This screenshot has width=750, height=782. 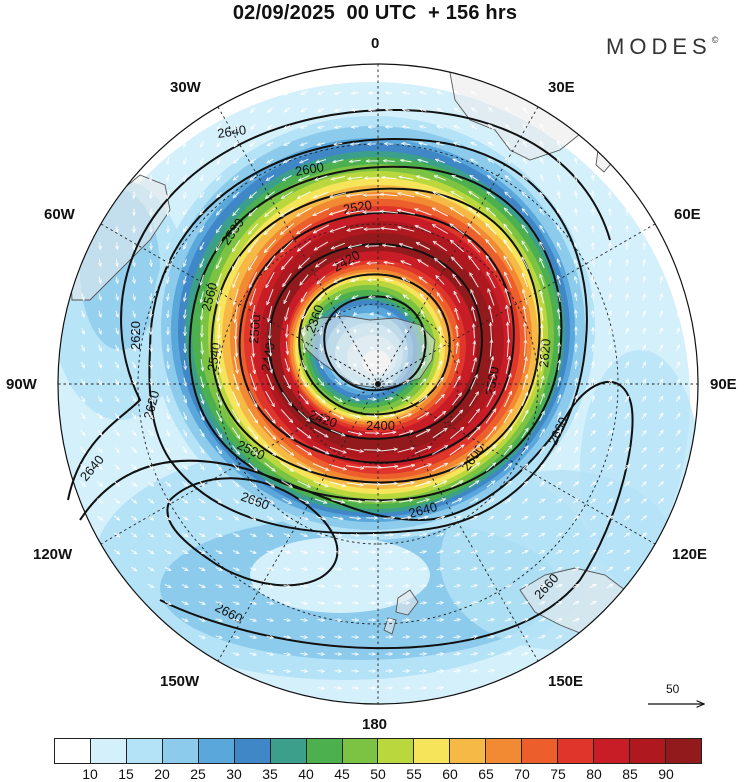 What do you see at coordinates (53, 554) in the screenshot?
I see `lon-label-120w: 120W` at bounding box center [53, 554].